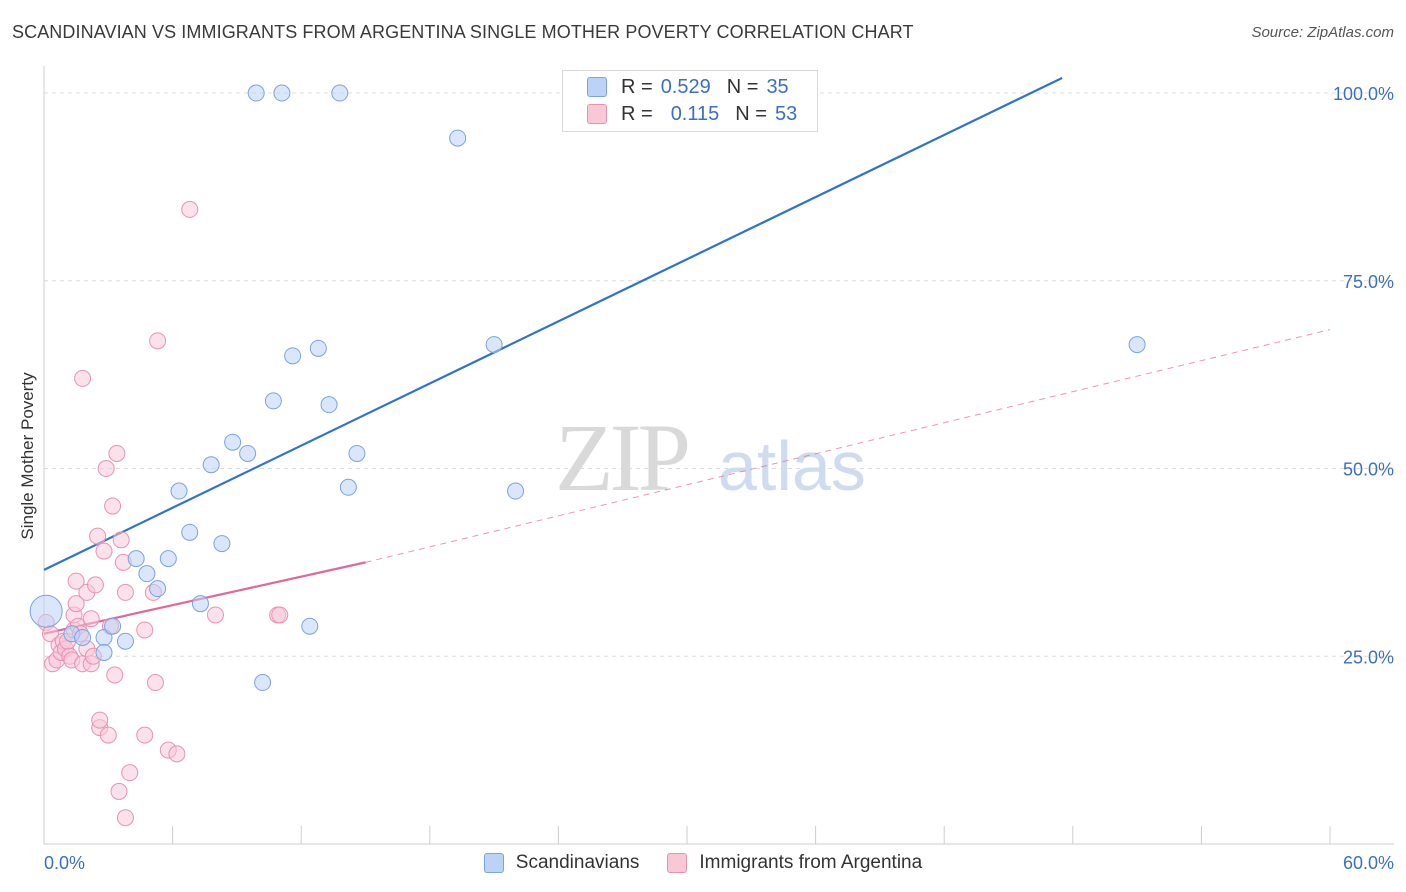 This screenshot has height=892, width=1406. I want to click on watermark: ZIP atlas, so click(710, 457).